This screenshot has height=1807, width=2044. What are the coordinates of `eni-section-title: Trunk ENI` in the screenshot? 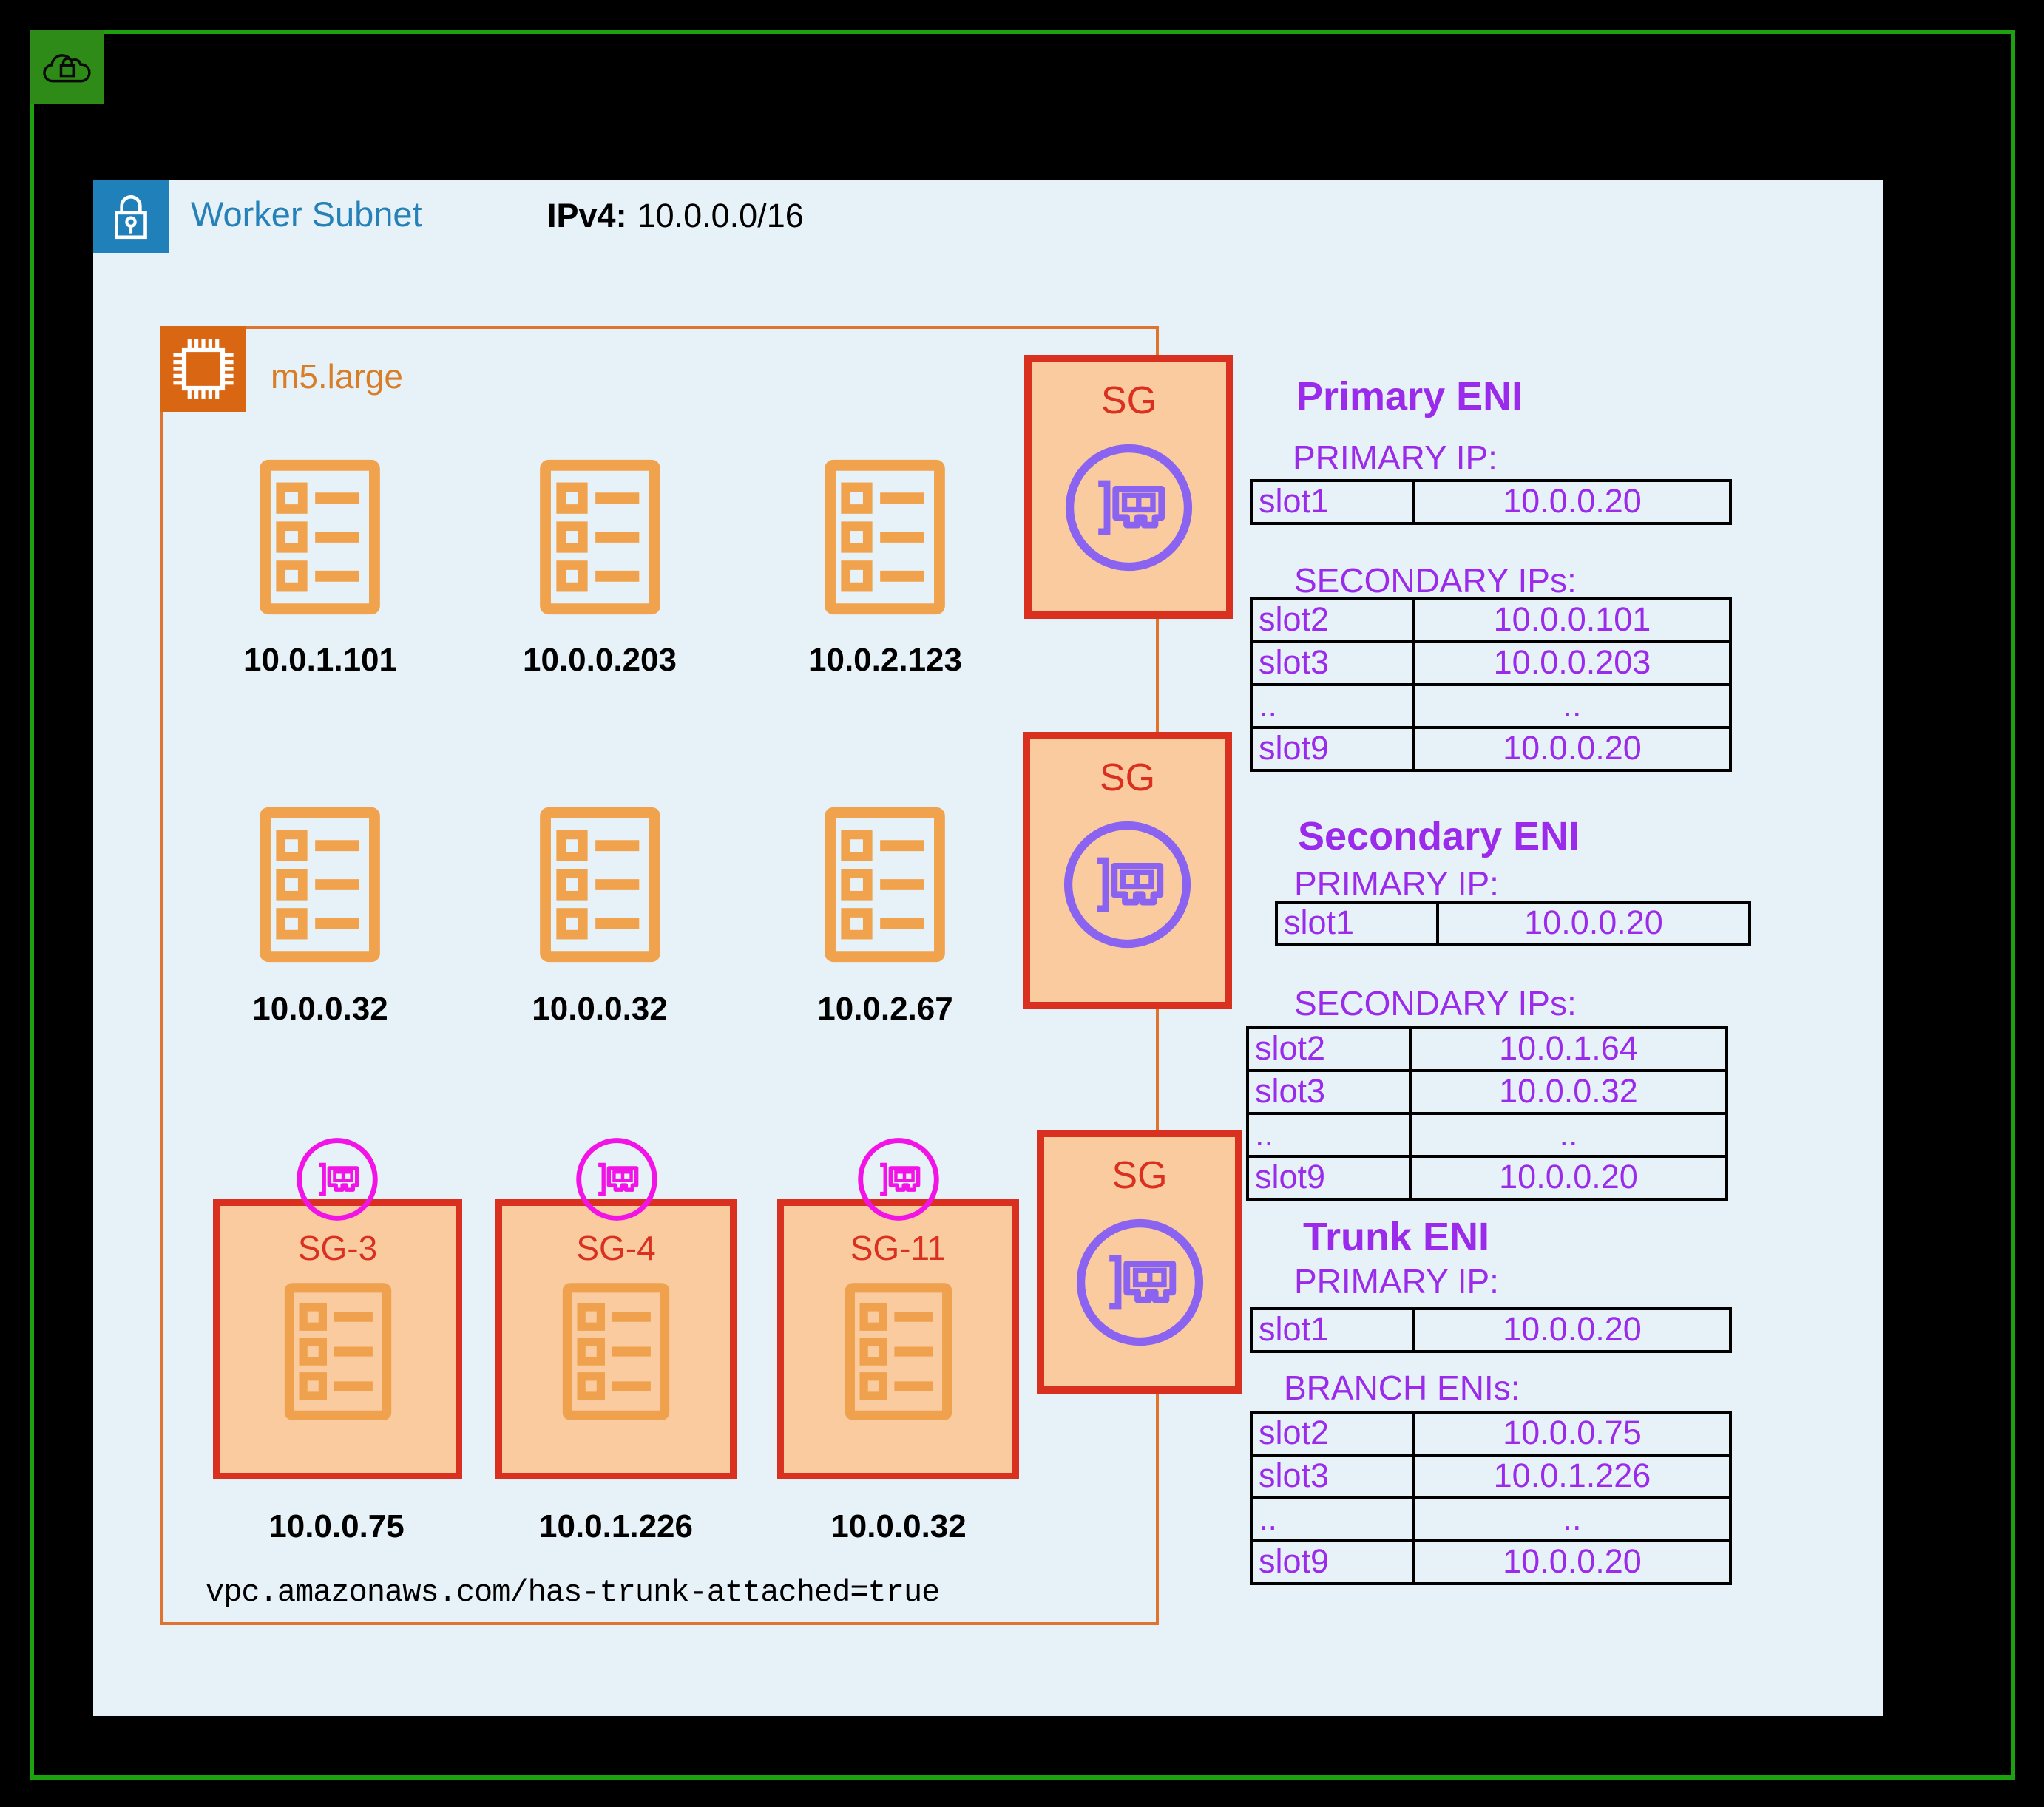 It's located at (1396, 1237).